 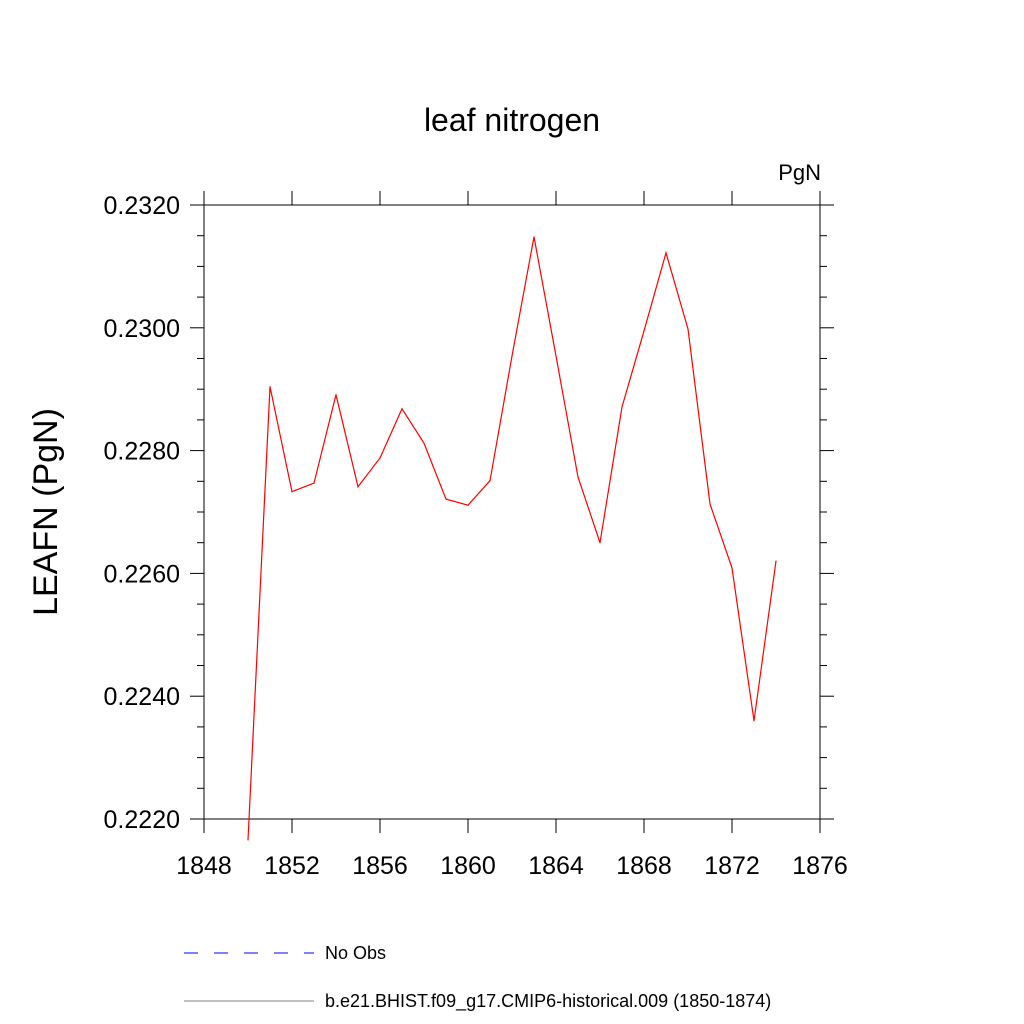 I want to click on x-tick-label: 1856, so click(x=380, y=866).